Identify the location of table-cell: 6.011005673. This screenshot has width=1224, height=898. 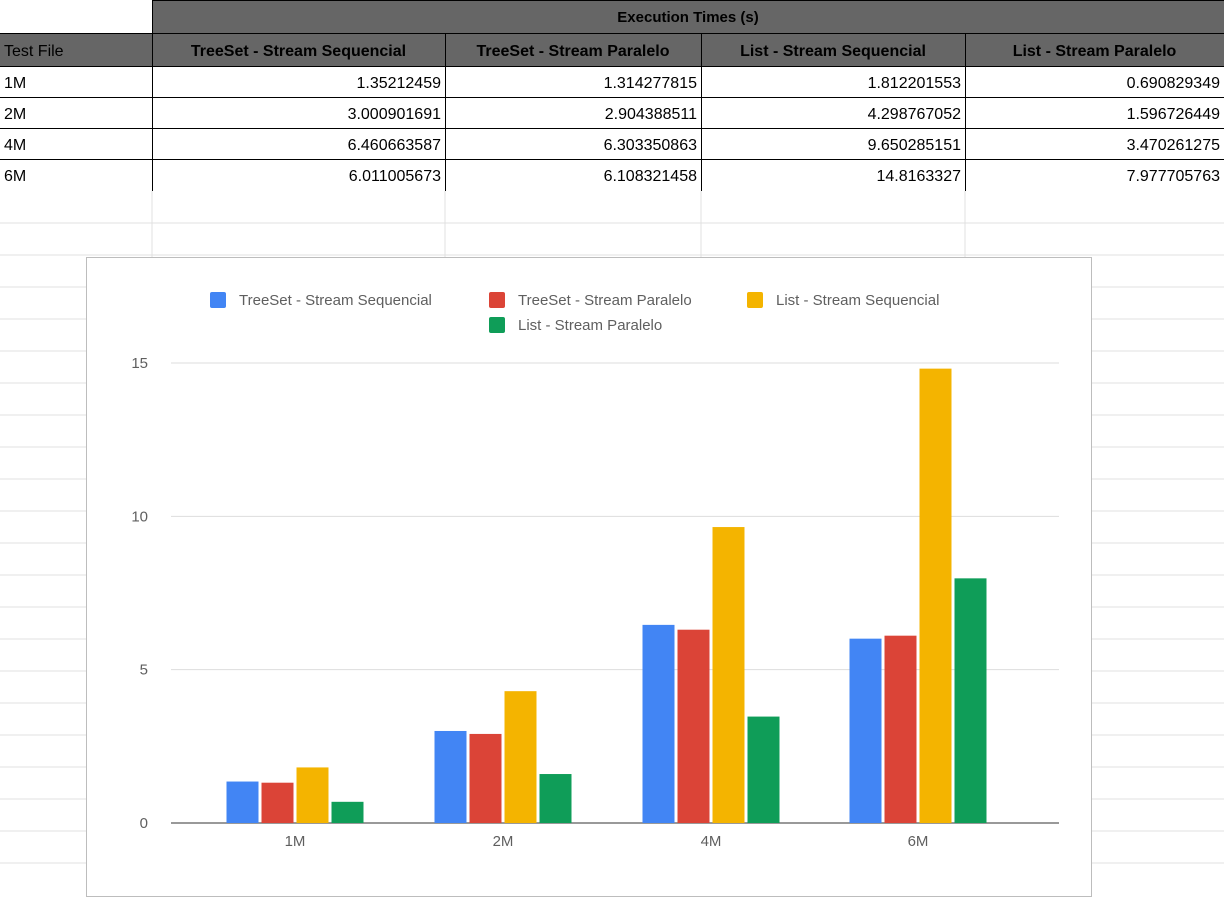
(395, 176).